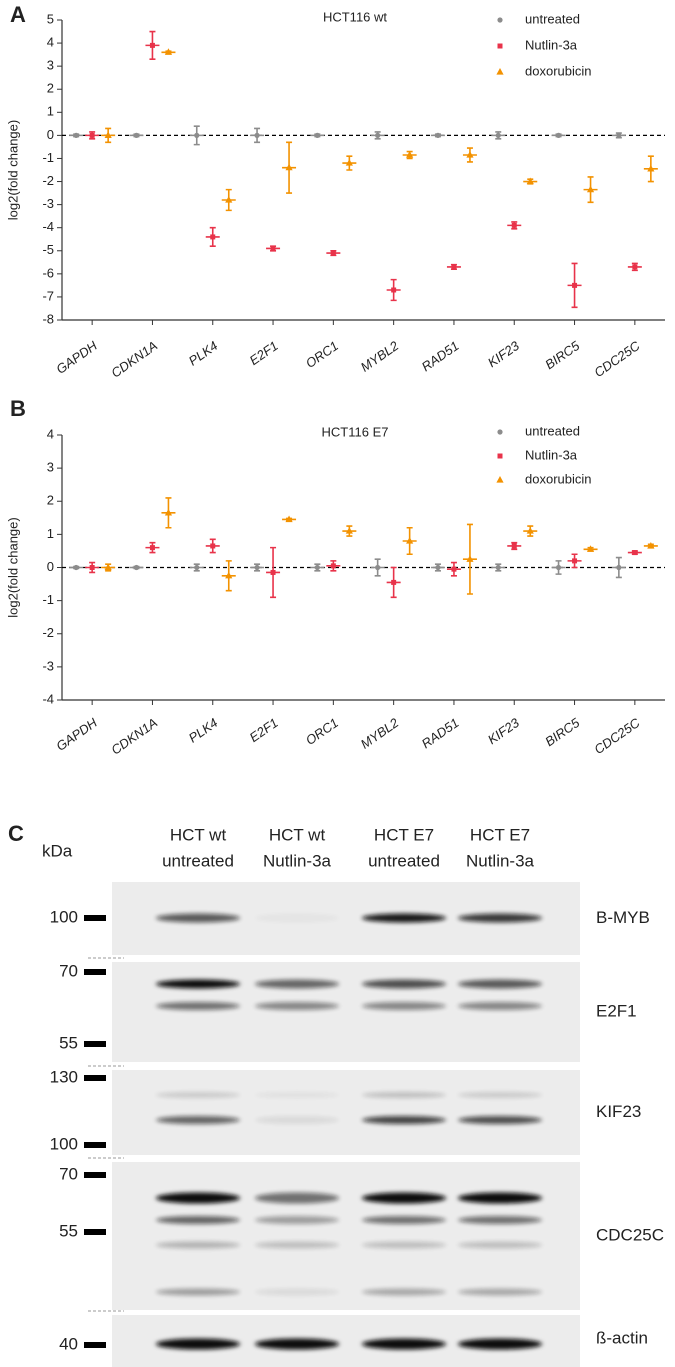  What do you see at coordinates (355, 431) in the screenshot?
I see `chart-title: HCT116 E7` at bounding box center [355, 431].